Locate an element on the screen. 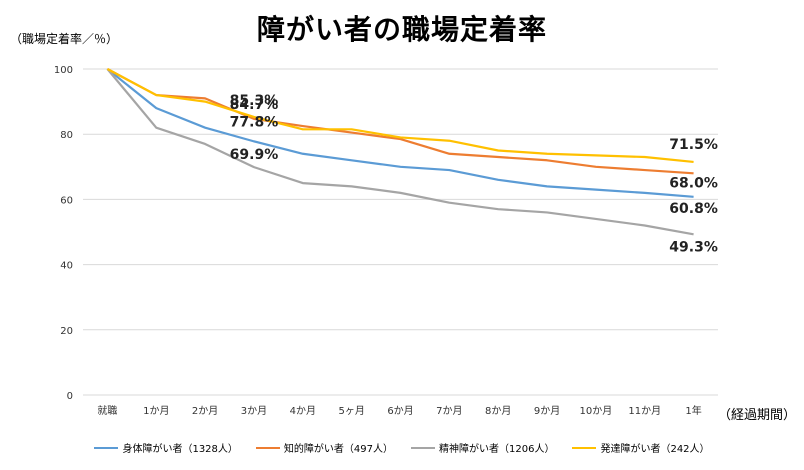 The image size is (804, 470). x-tick-label: 9か月 is located at coordinates (547, 411).